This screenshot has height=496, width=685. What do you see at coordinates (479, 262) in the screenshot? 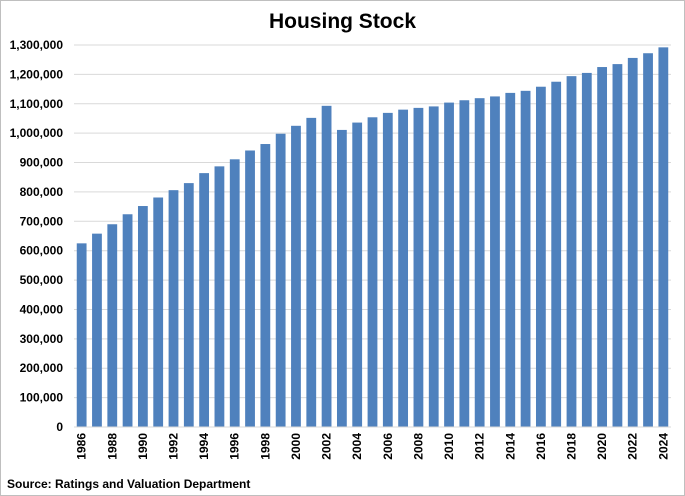
I see `bar-2012` at bounding box center [479, 262].